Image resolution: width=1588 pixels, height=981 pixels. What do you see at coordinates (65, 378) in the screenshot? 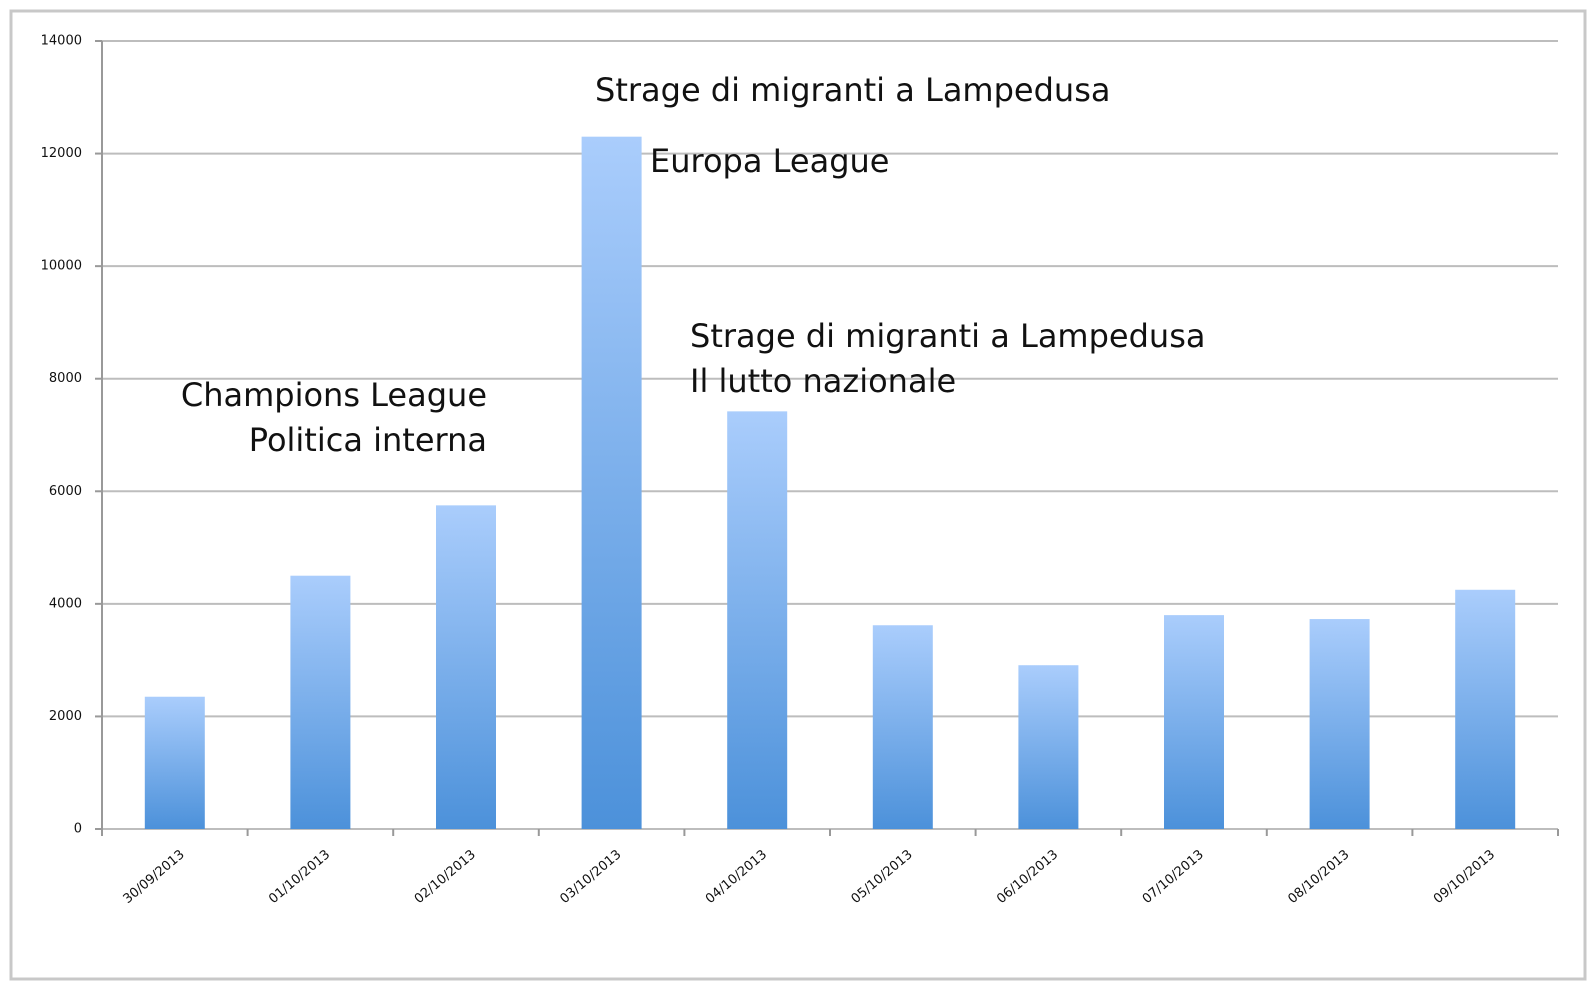
I see `y-tick-label: 8000` at bounding box center [65, 378].